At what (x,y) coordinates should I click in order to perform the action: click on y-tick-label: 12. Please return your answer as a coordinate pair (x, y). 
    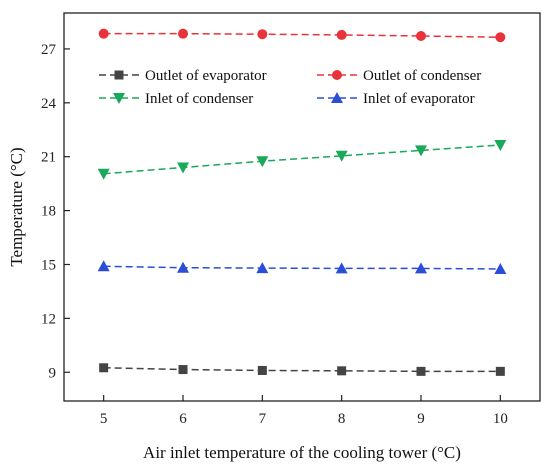
    Looking at the image, I should click on (48, 319).